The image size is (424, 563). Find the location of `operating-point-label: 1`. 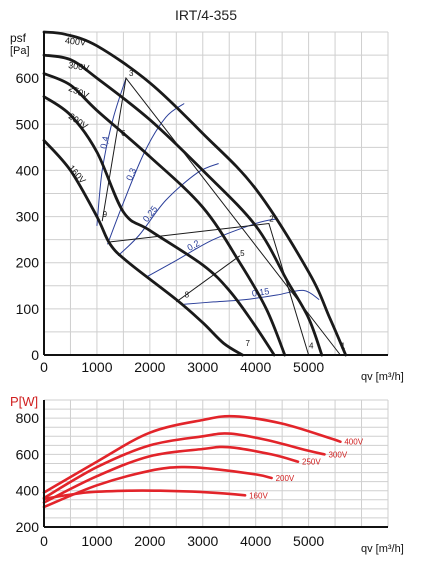

operating-point-label: 1 is located at coordinates (343, 345).